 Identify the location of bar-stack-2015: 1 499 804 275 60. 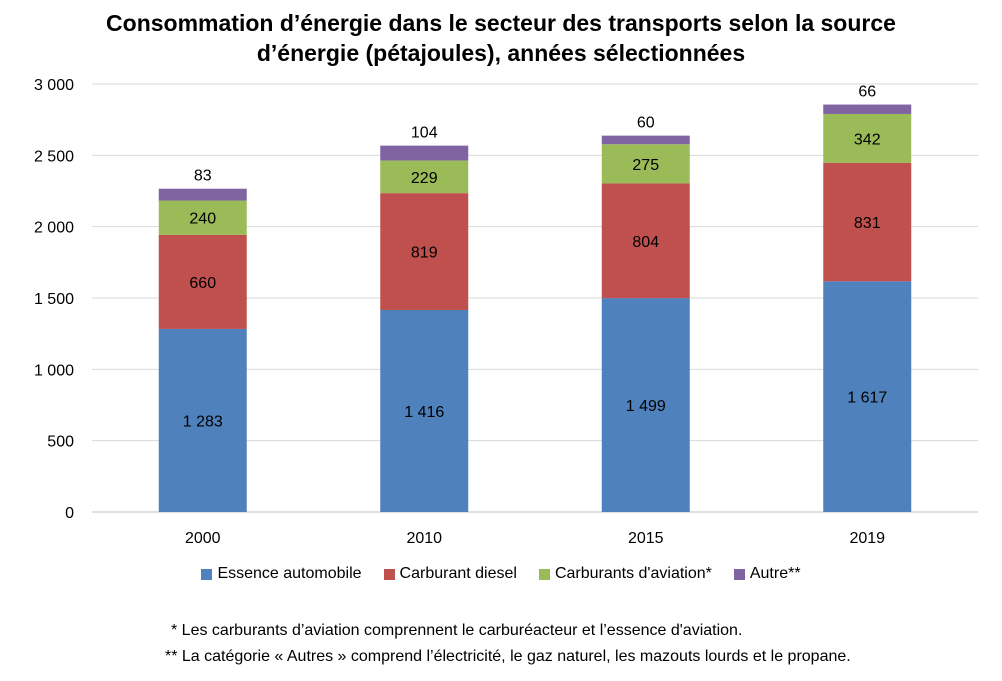
(645, 313).